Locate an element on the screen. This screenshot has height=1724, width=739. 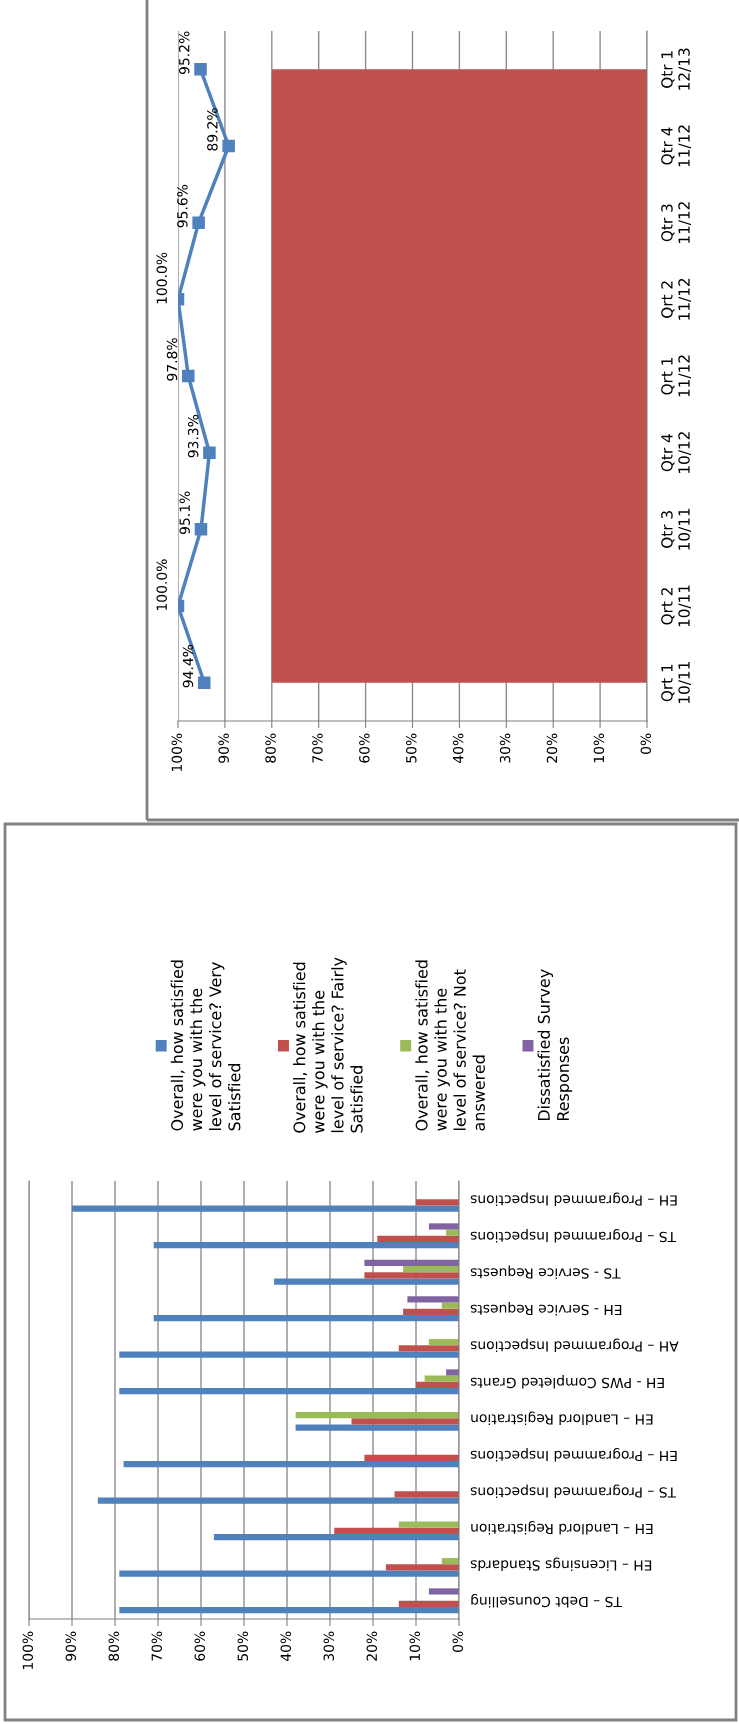
y-tick-label: AH – Programmed Inspections is located at coordinates (574, 1345).